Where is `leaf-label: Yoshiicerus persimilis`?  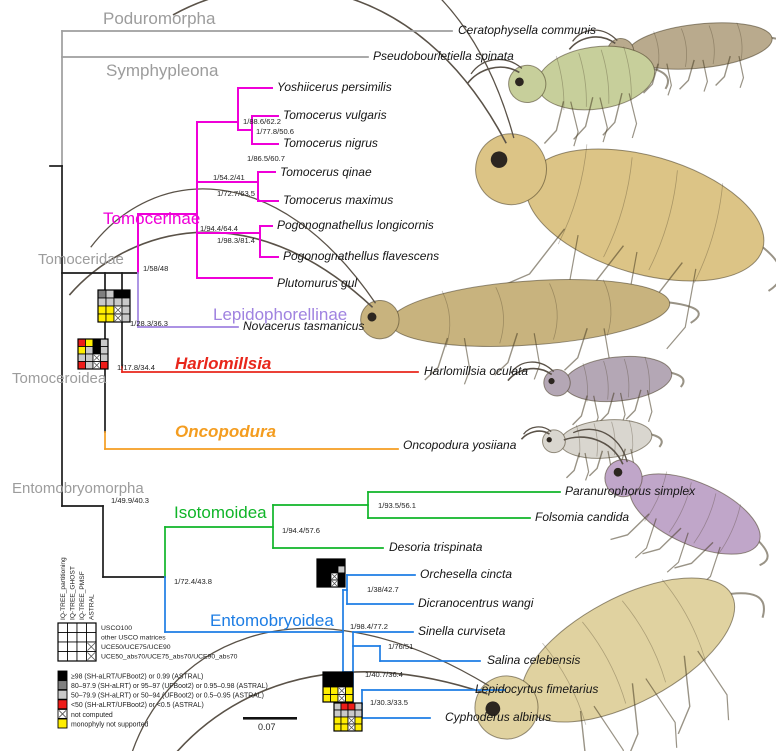
leaf-label: Yoshiicerus persimilis is located at coordinates (334, 87).